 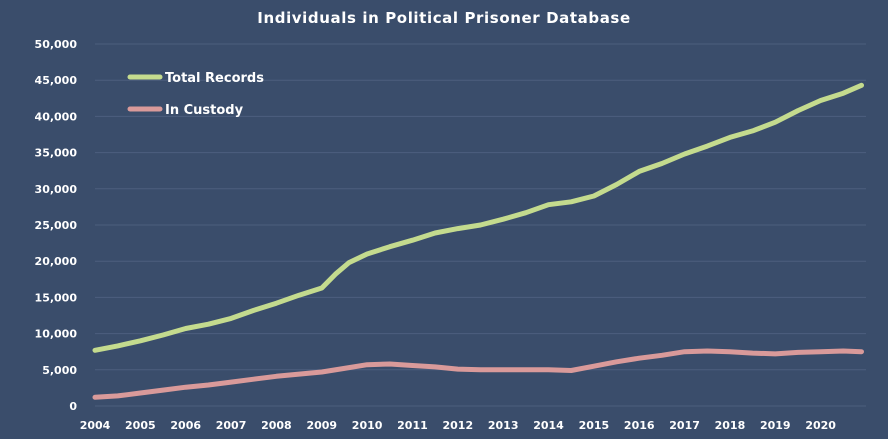 I want to click on x-tick-label: 2008, so click(x=276, y=425).